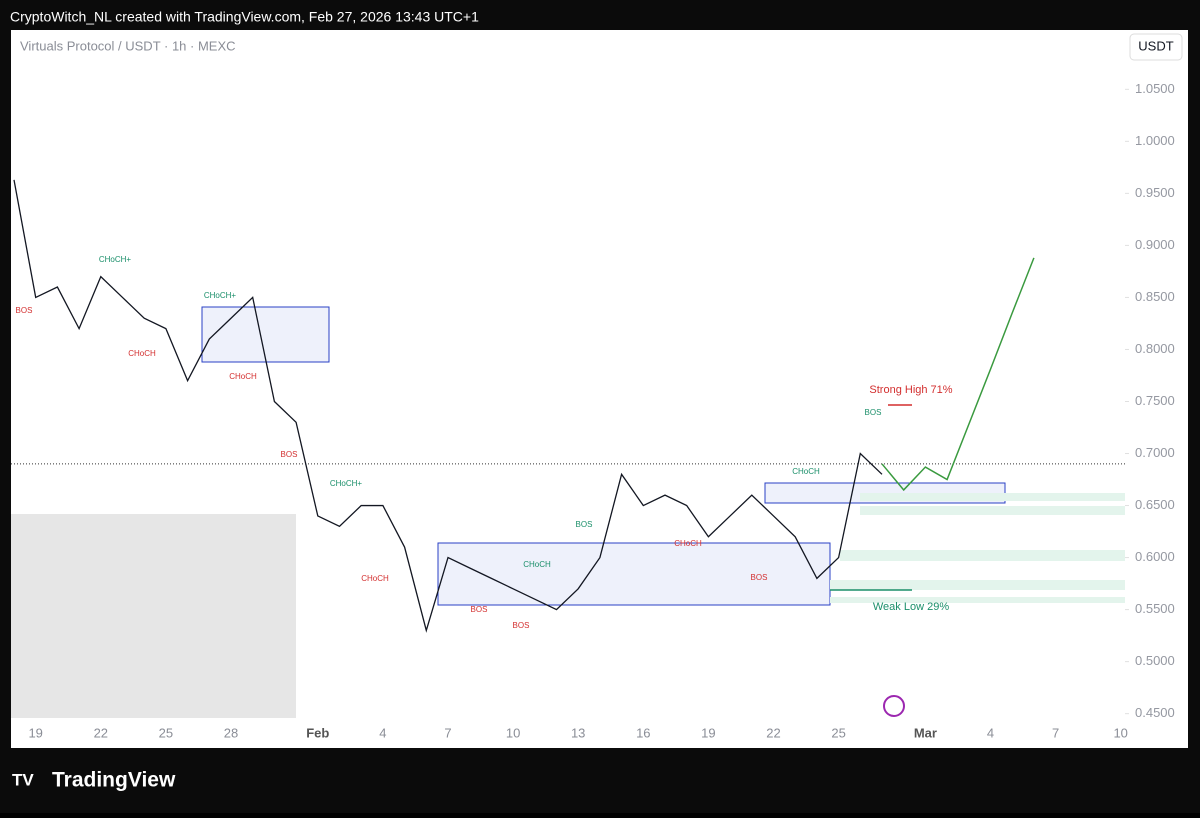  I want to click on y-tick-label: 0.8500, so click(1155, 296).